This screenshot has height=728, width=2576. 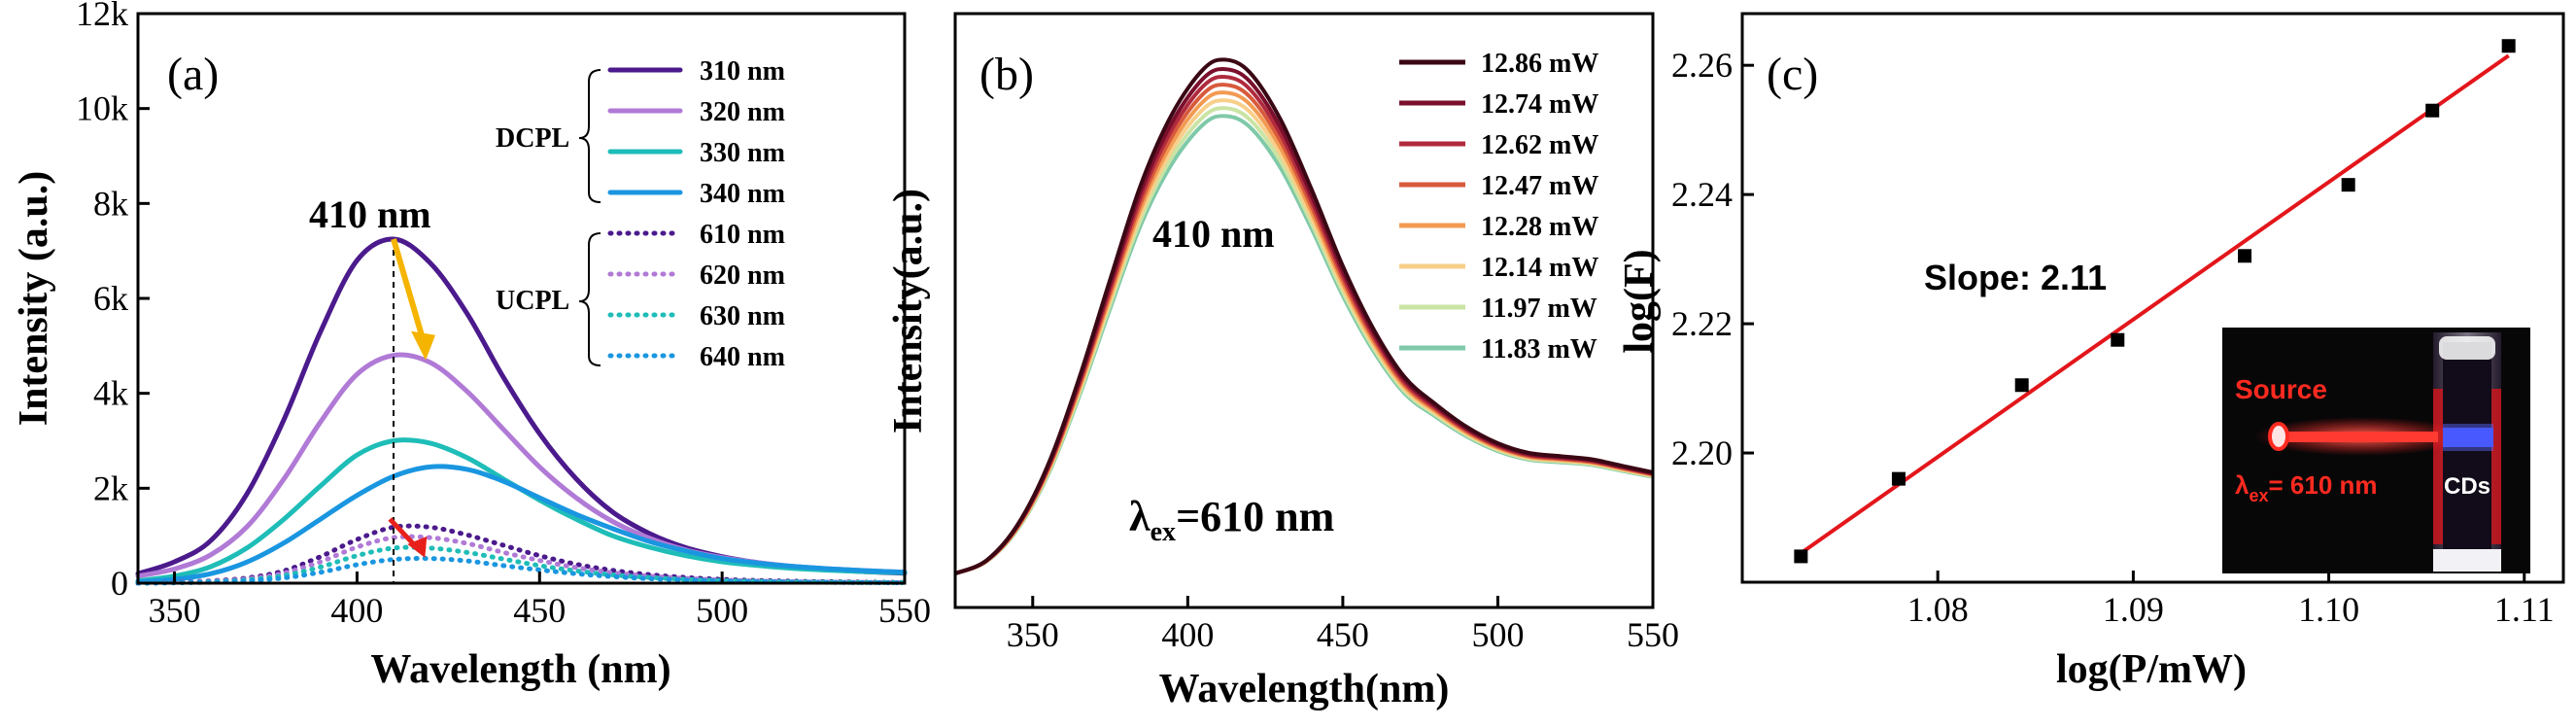 What do you see at coordinates (2231, 600) in the screenshot?
I see `panel-c-x-ticks: 1.08 1.09 1.10 1.11` at bounding box center [2231, 600].